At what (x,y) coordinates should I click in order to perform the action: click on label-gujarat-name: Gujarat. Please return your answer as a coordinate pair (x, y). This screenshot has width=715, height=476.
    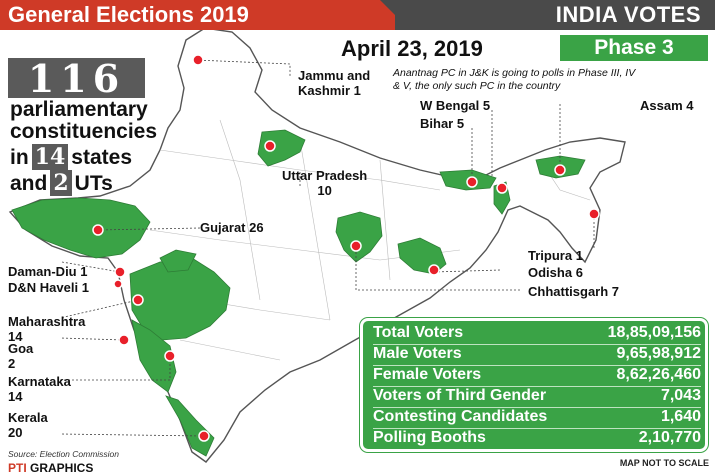
    Looking at the image, I should click on (223, 227).